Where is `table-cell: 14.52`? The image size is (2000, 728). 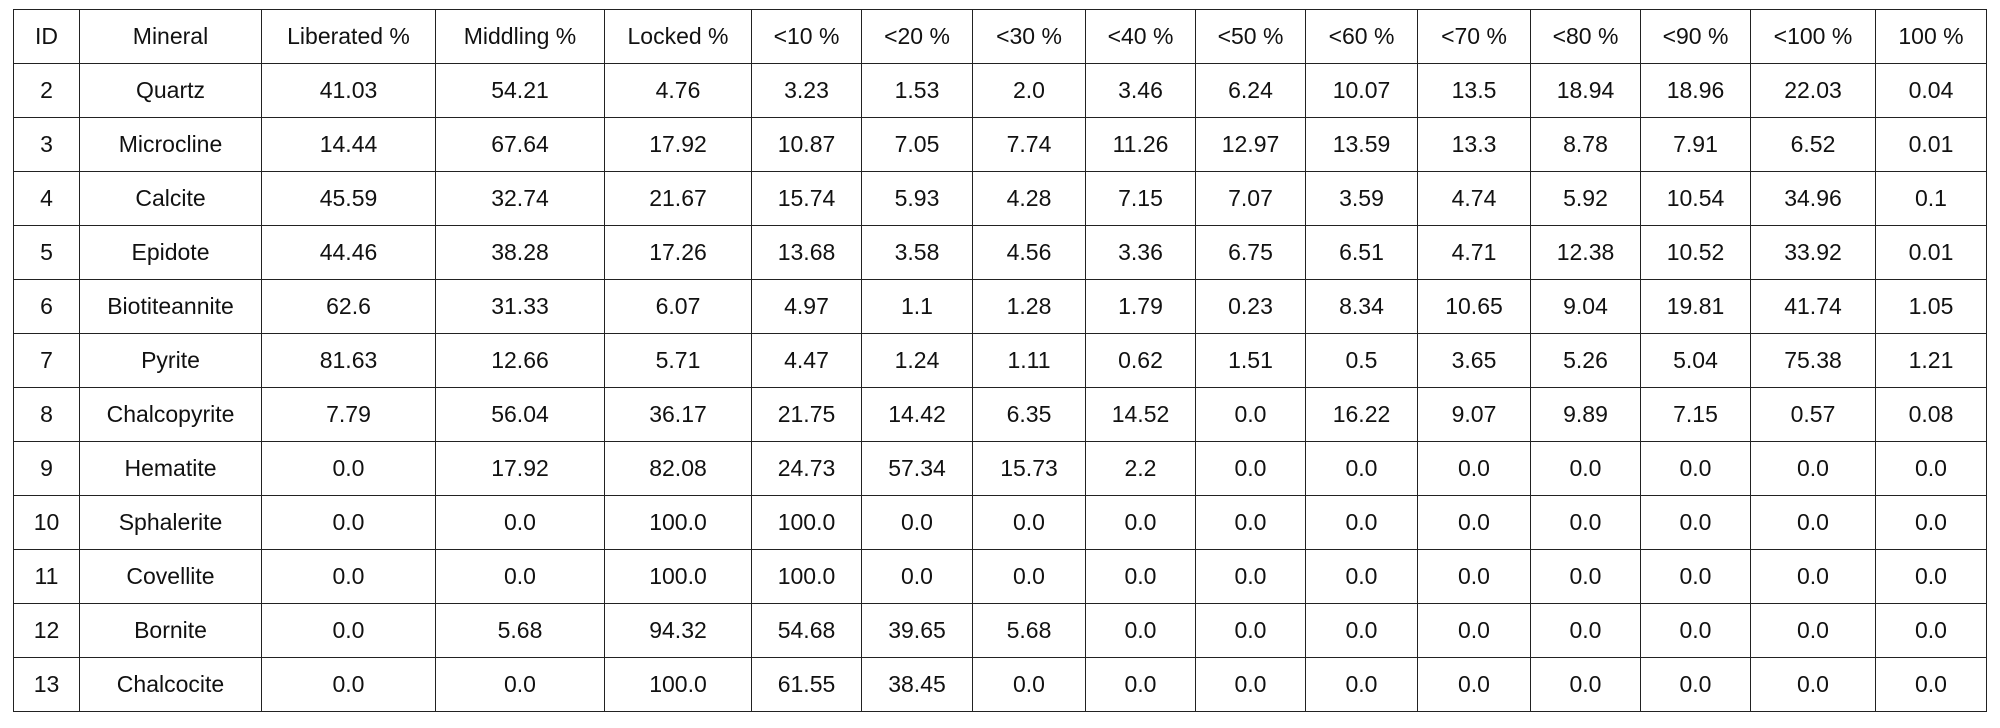
table-cell: 14.52 is located at coordinates (1140, 414).